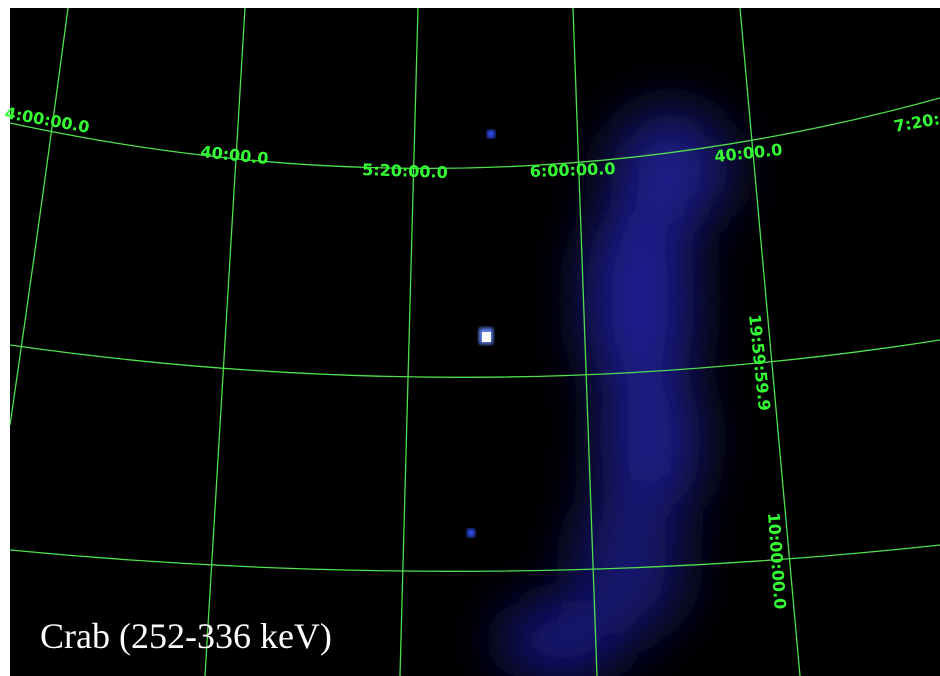 Image resolution: width=940 pixels, height=676 pixels. I want to click on point-sources, so click(481, 333).